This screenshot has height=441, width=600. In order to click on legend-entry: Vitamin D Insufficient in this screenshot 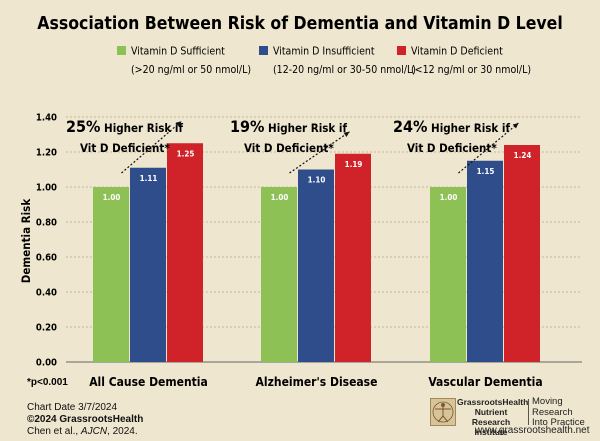, I will do `click(324, 52)`.